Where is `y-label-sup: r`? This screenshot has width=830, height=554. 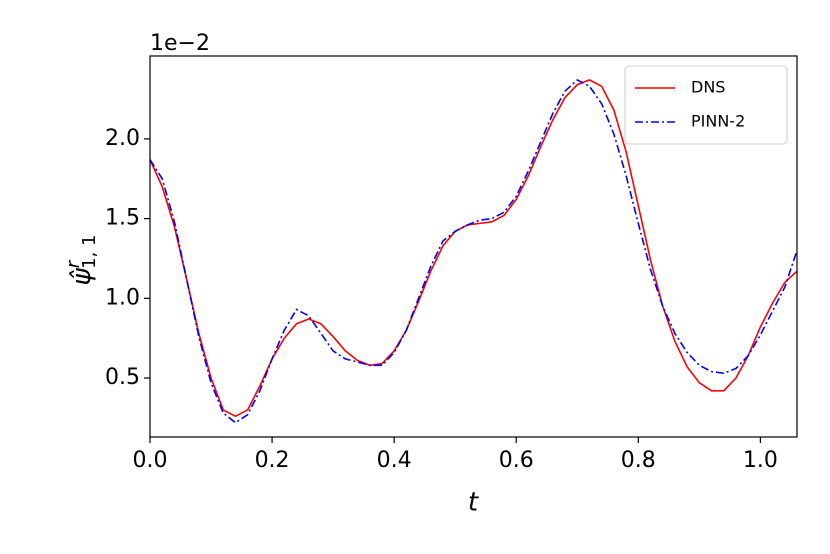 y-label-sup: r is located at coordinates (73, 263).